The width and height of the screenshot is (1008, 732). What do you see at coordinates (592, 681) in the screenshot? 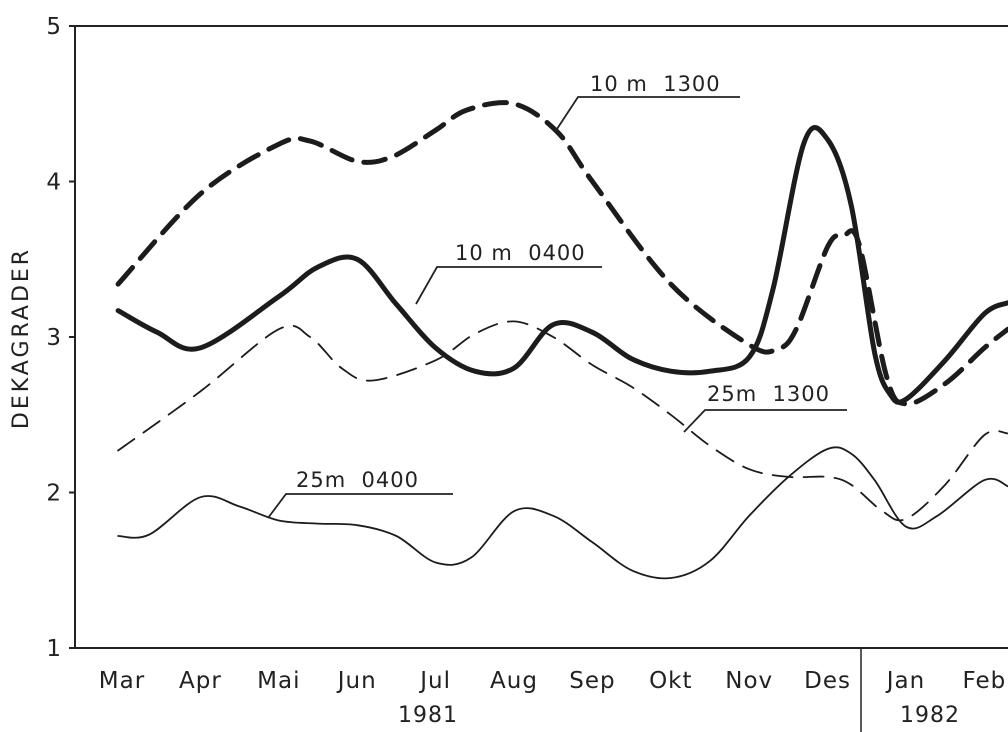
I see `x-tick-label: Sep` at bounding box center [592, 681].